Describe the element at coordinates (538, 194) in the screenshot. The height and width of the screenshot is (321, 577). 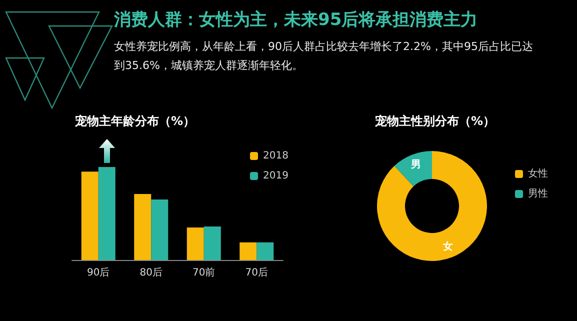
I see `legend-label: 男性` at that location.